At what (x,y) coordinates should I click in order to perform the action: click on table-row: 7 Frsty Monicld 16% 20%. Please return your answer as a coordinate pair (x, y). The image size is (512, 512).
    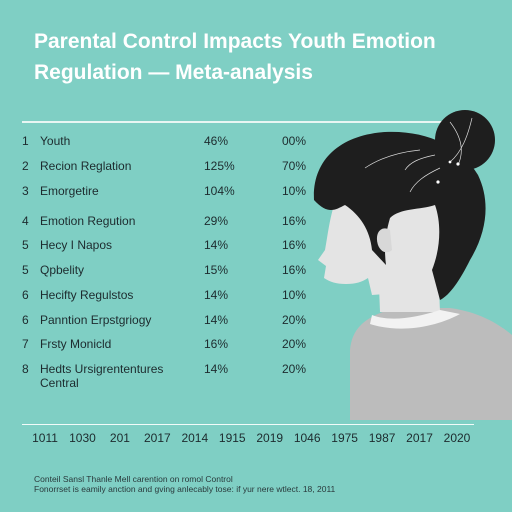
    Looking at the image, I should click on (256, 347).